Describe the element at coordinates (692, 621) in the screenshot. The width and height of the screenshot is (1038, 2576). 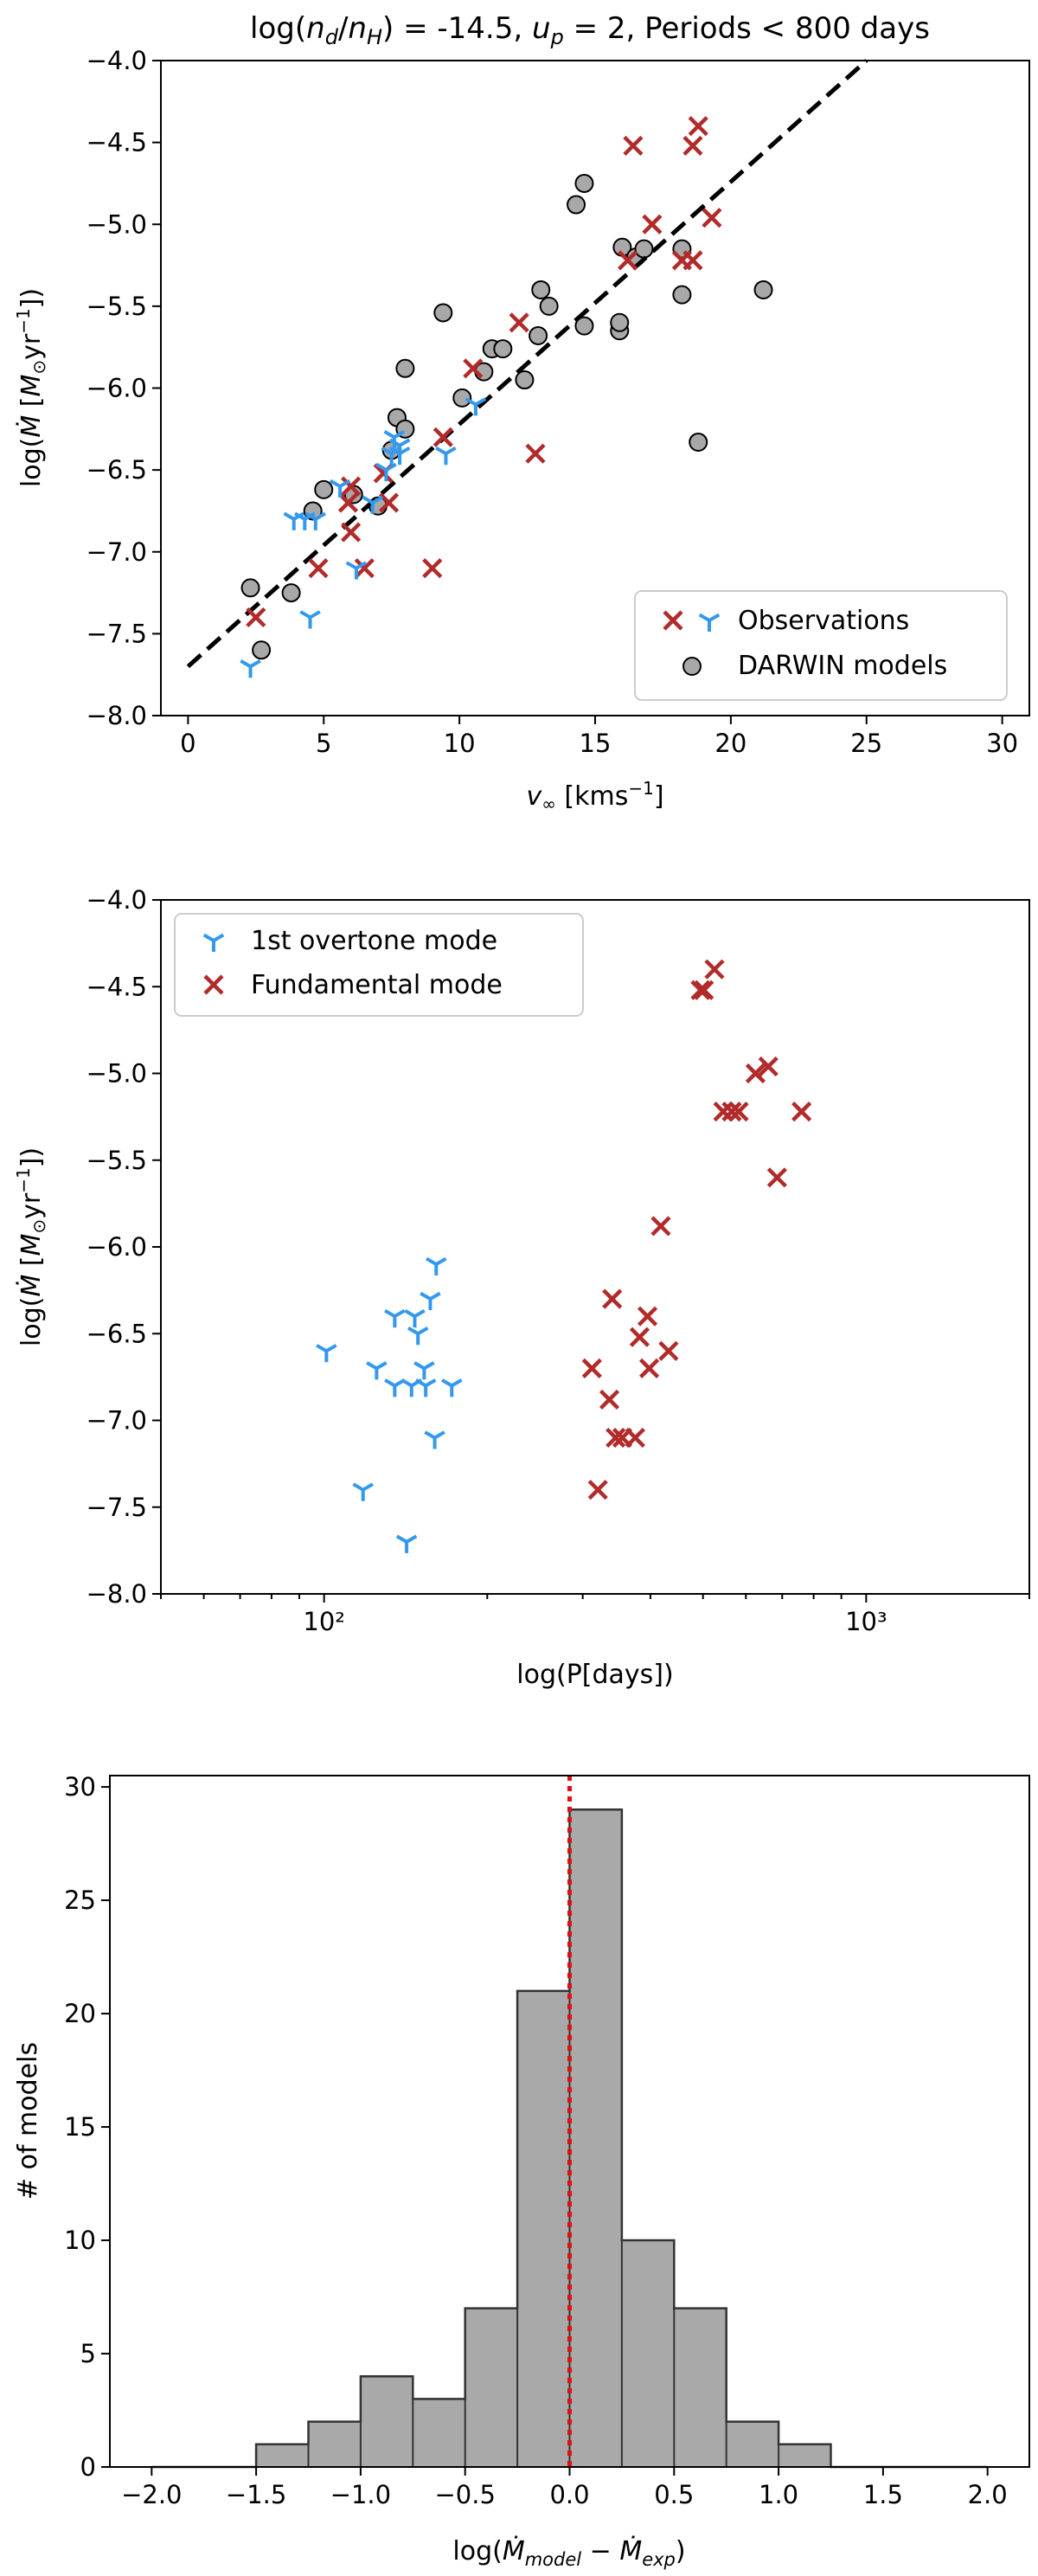
I see `legend-symbol-observations` at that location.